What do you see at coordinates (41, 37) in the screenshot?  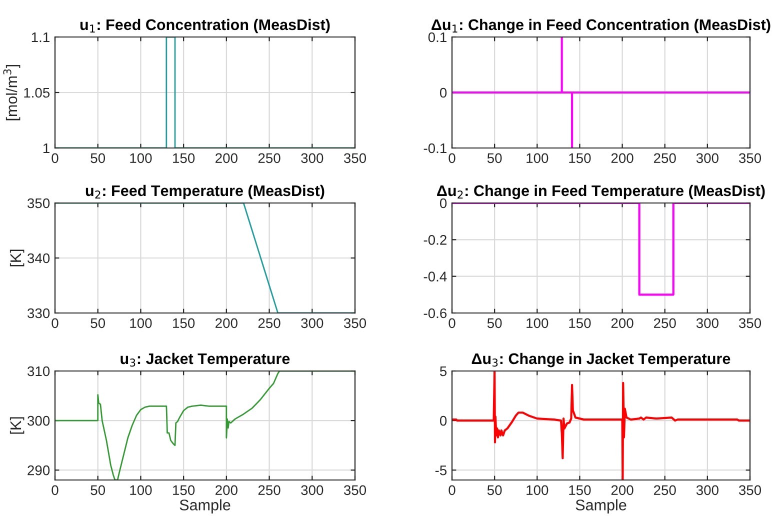 I see `y-tick-label: 1.1` at bounding box center [41, 37].